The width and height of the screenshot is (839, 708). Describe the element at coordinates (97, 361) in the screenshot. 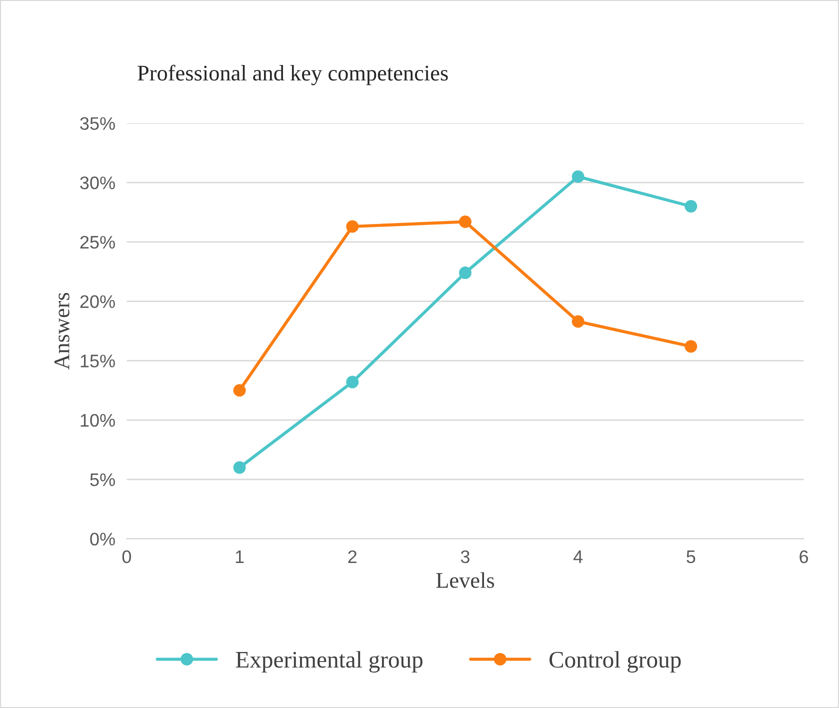

I see `y-tick-label: 15%` at that location.